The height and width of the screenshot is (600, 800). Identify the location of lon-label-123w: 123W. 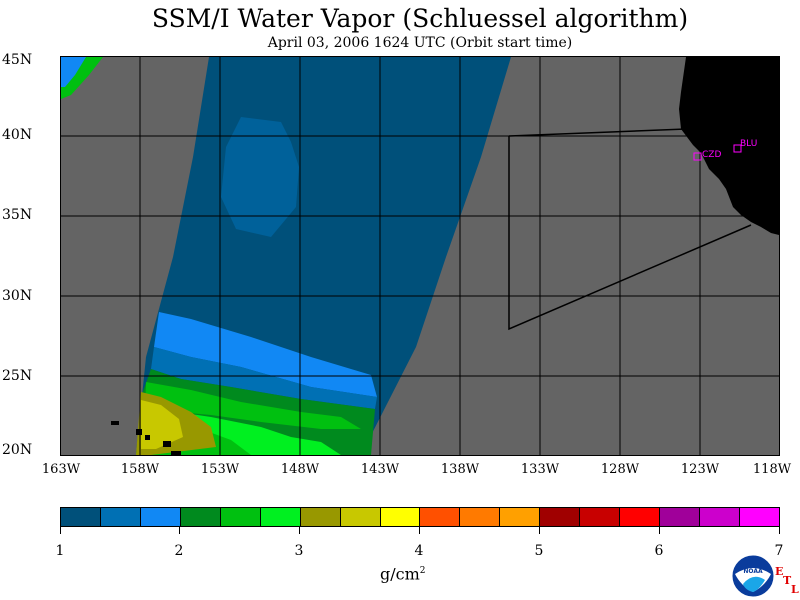
(700, 469).